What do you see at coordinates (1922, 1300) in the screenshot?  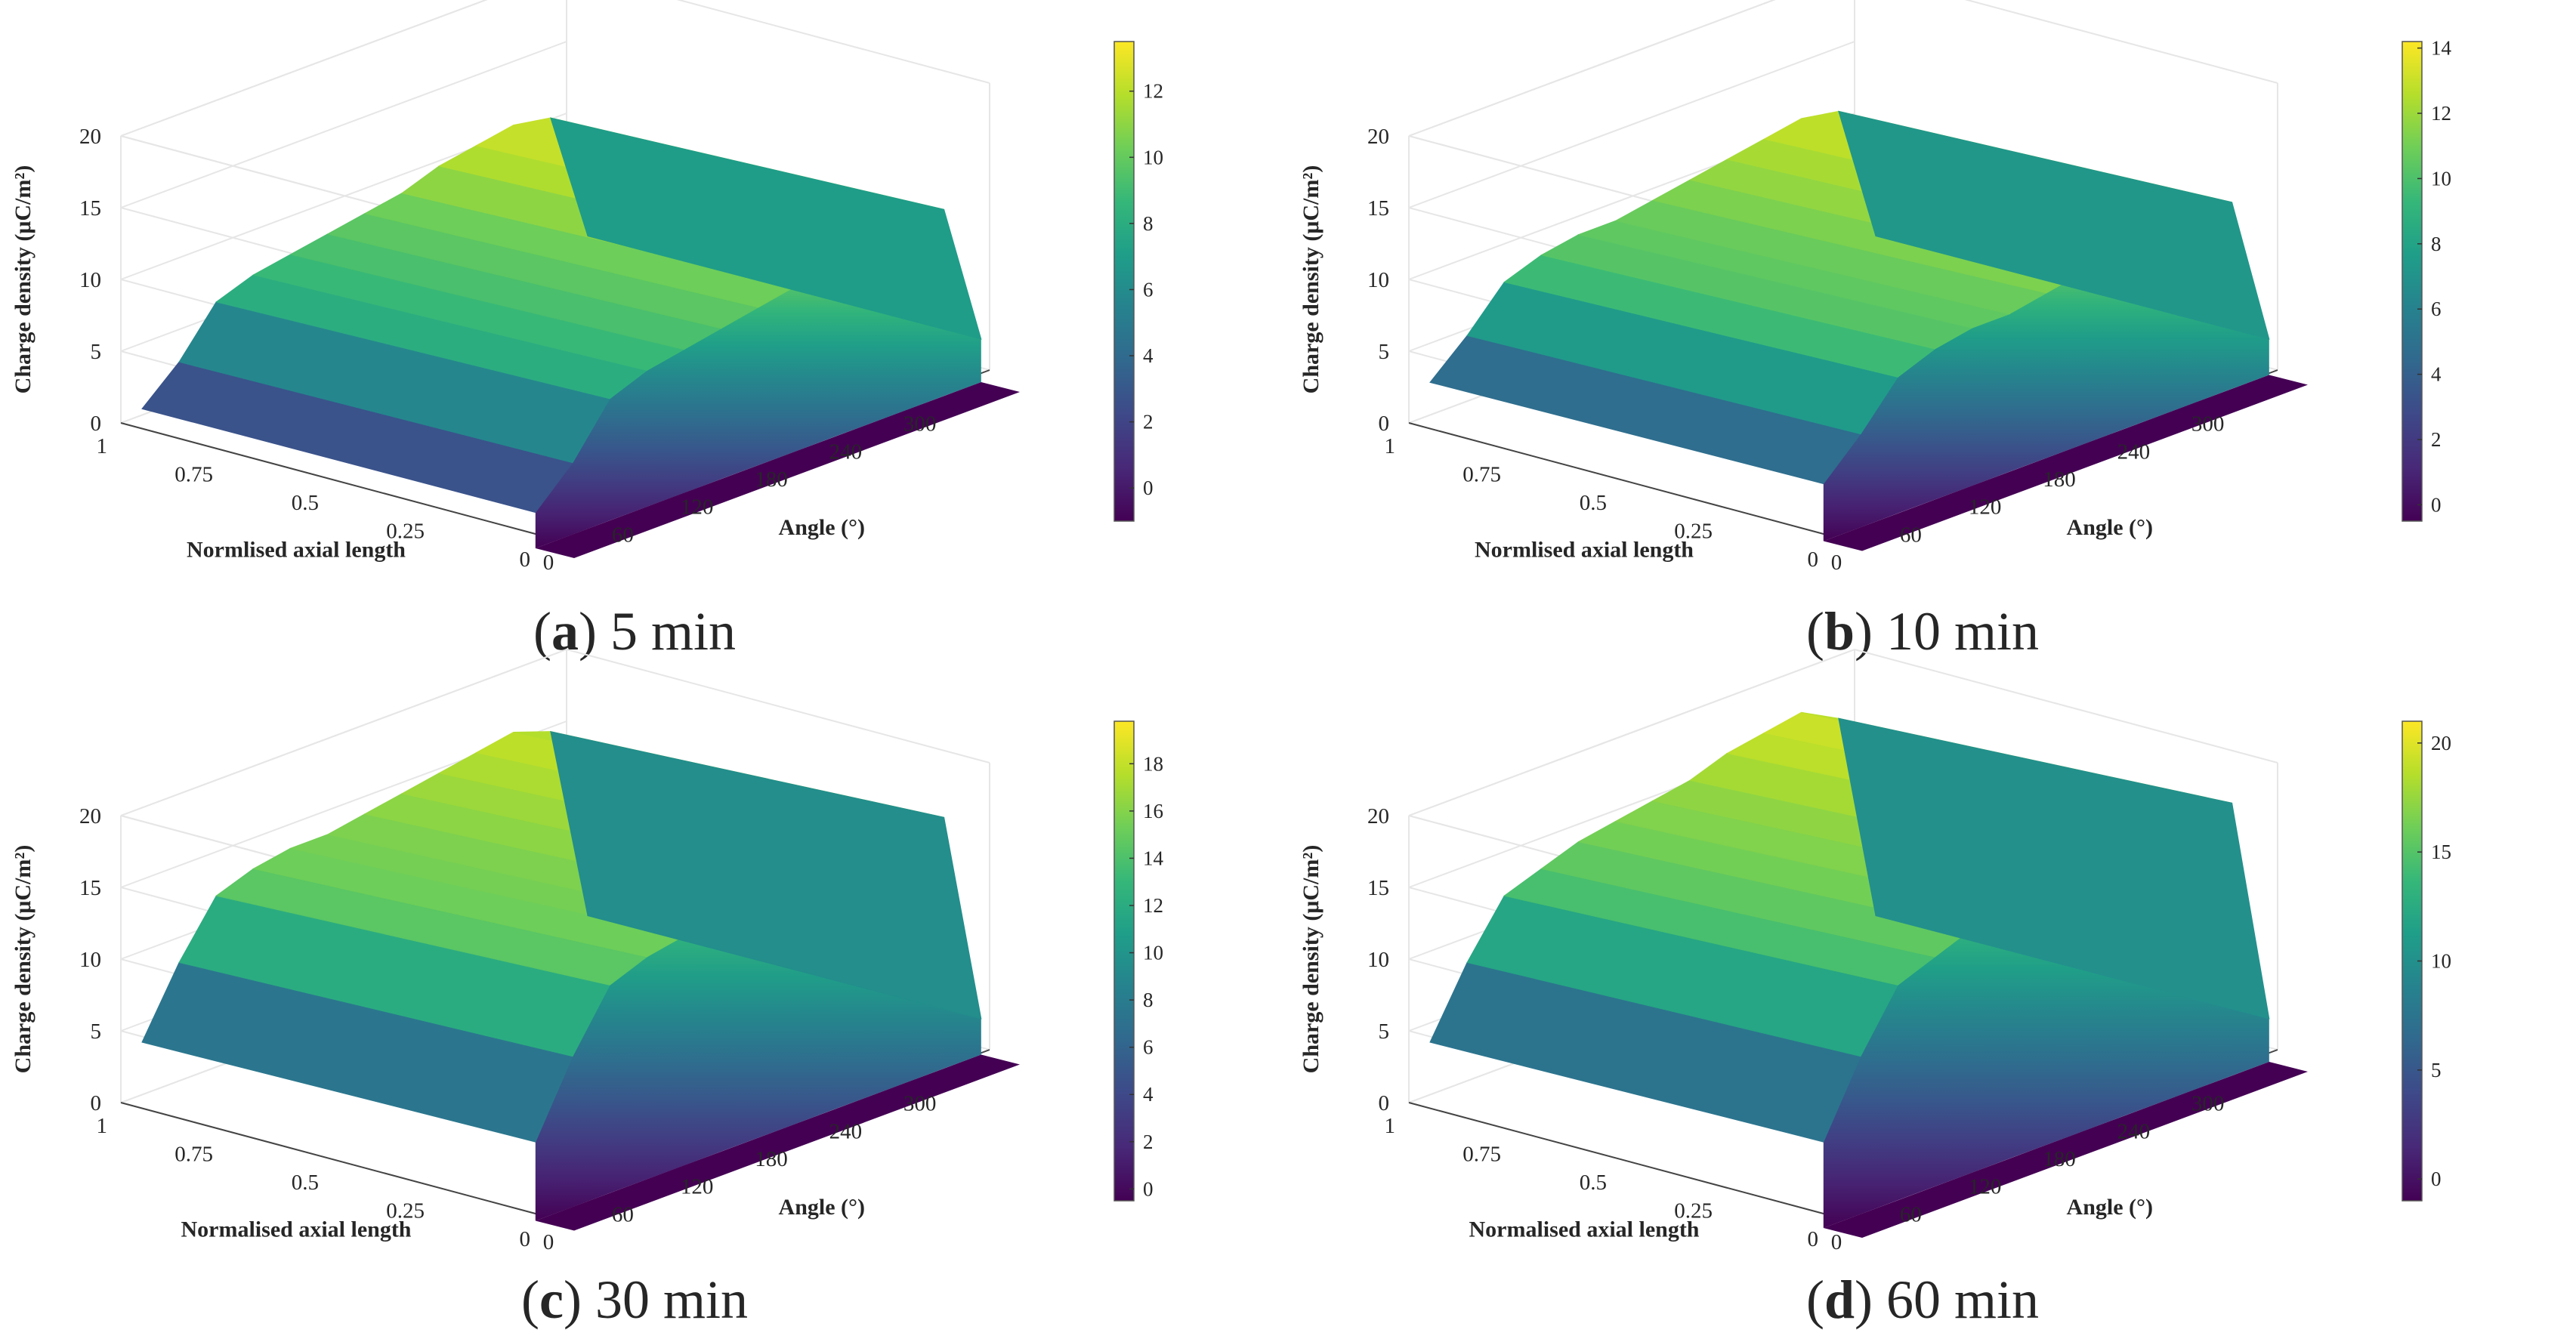 I see `panel-caption: (d) 60 min` at bounding box center [1922, 1300].